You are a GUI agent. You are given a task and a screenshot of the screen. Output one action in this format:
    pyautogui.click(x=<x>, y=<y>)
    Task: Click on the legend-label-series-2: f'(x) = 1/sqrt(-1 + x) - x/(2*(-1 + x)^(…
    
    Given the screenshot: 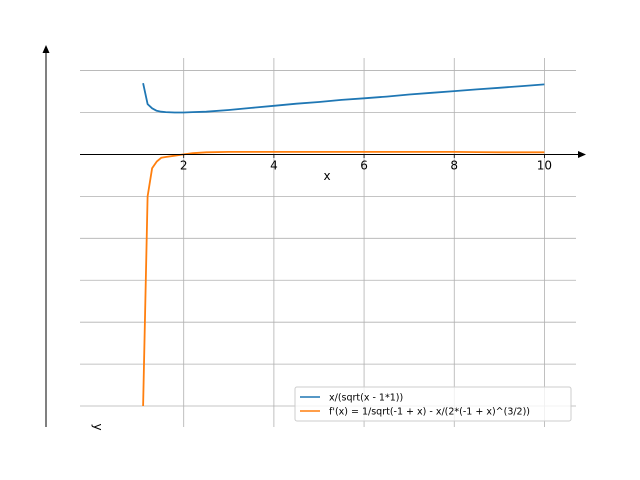 What is the action you would take?
    pyautogui.click(x=429, y=412)
    